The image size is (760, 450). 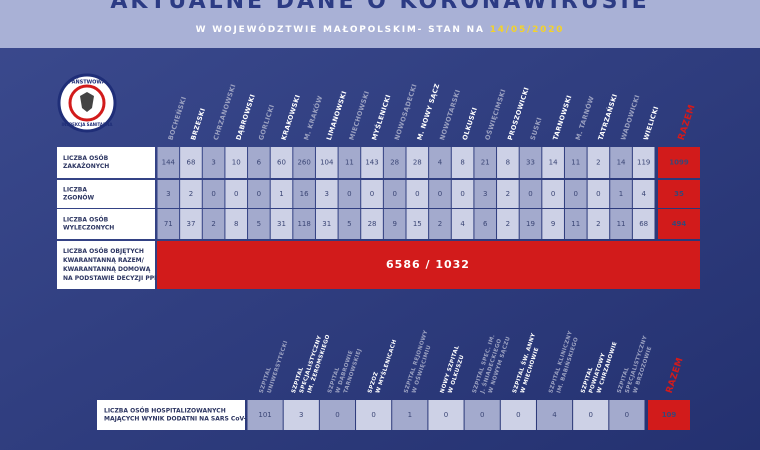 I want to click on cell-value: 101, so click(x=264, y=415).